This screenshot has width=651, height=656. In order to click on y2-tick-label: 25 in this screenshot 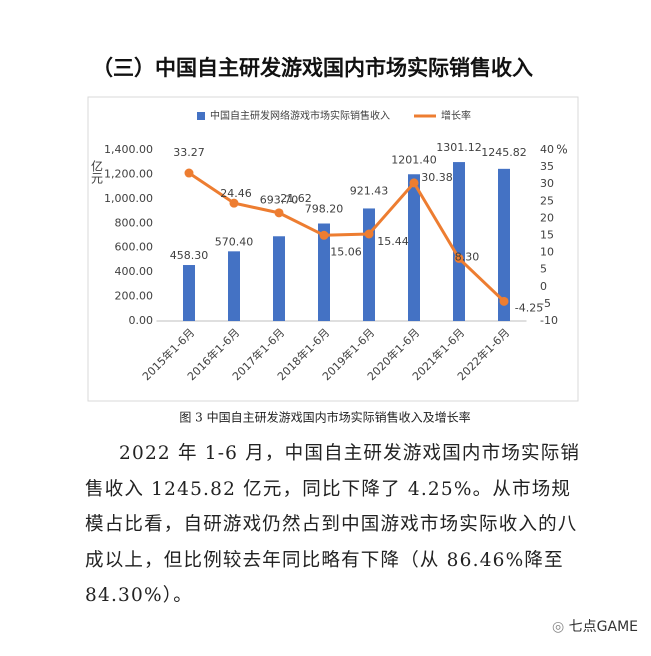, I will do `click(547, 200)`.